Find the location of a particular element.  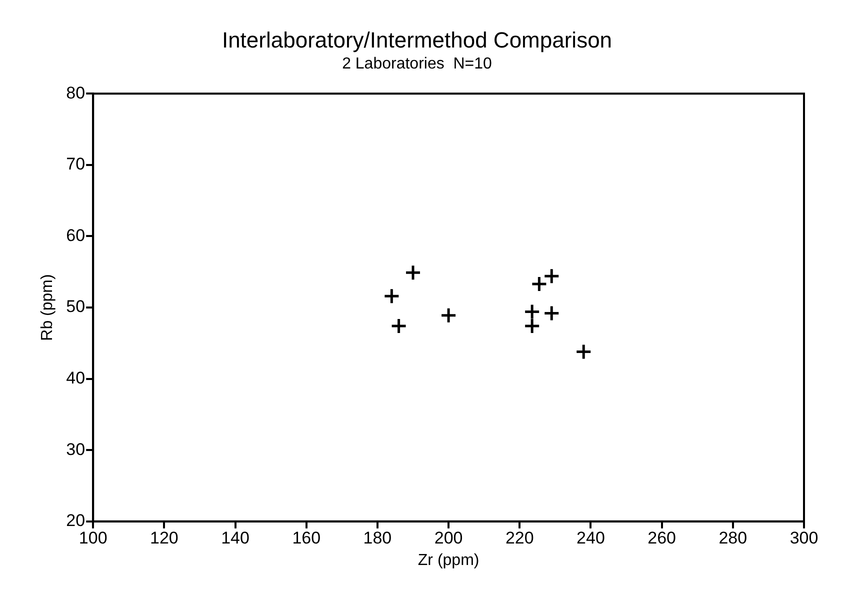

x-tick-label: 220 is located at coordinates (519, 538).